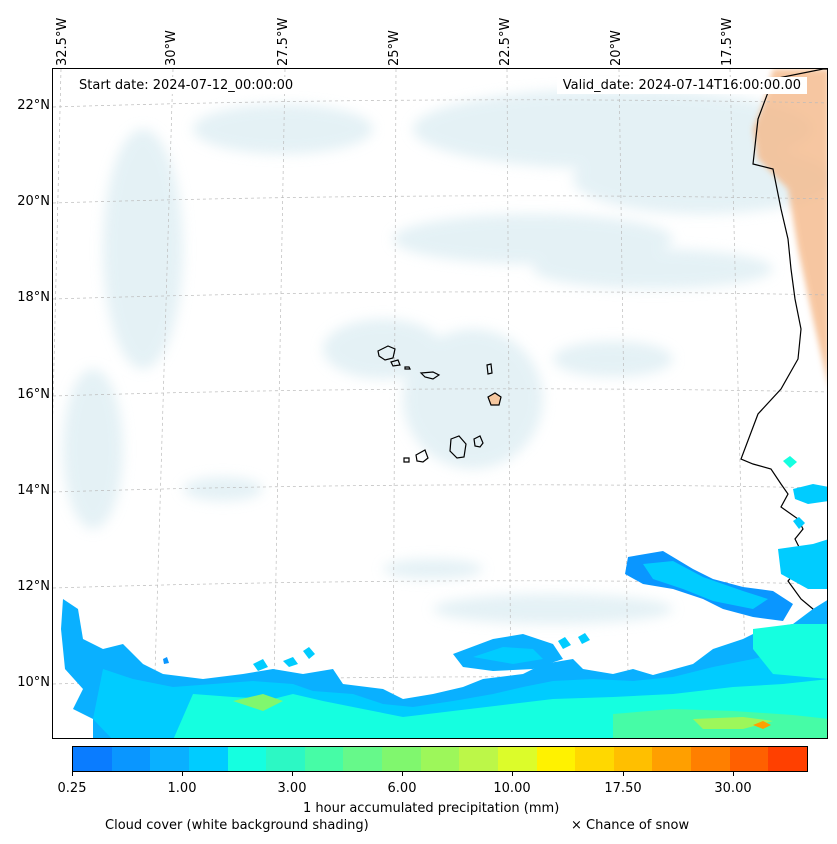  I want to click on dust-shading, so click(790, 225).